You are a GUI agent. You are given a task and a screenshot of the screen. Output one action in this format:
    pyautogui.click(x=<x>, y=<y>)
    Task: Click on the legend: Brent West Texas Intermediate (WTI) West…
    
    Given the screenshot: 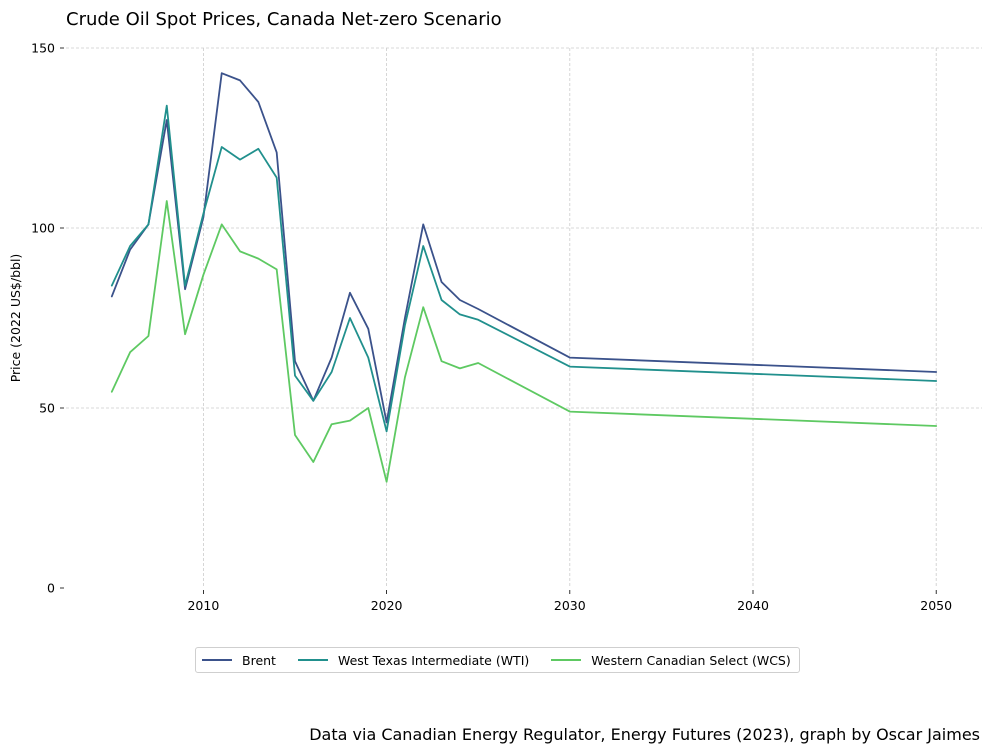 What is the action you would take?
    pyautogui.click(x=497, y=660)
    